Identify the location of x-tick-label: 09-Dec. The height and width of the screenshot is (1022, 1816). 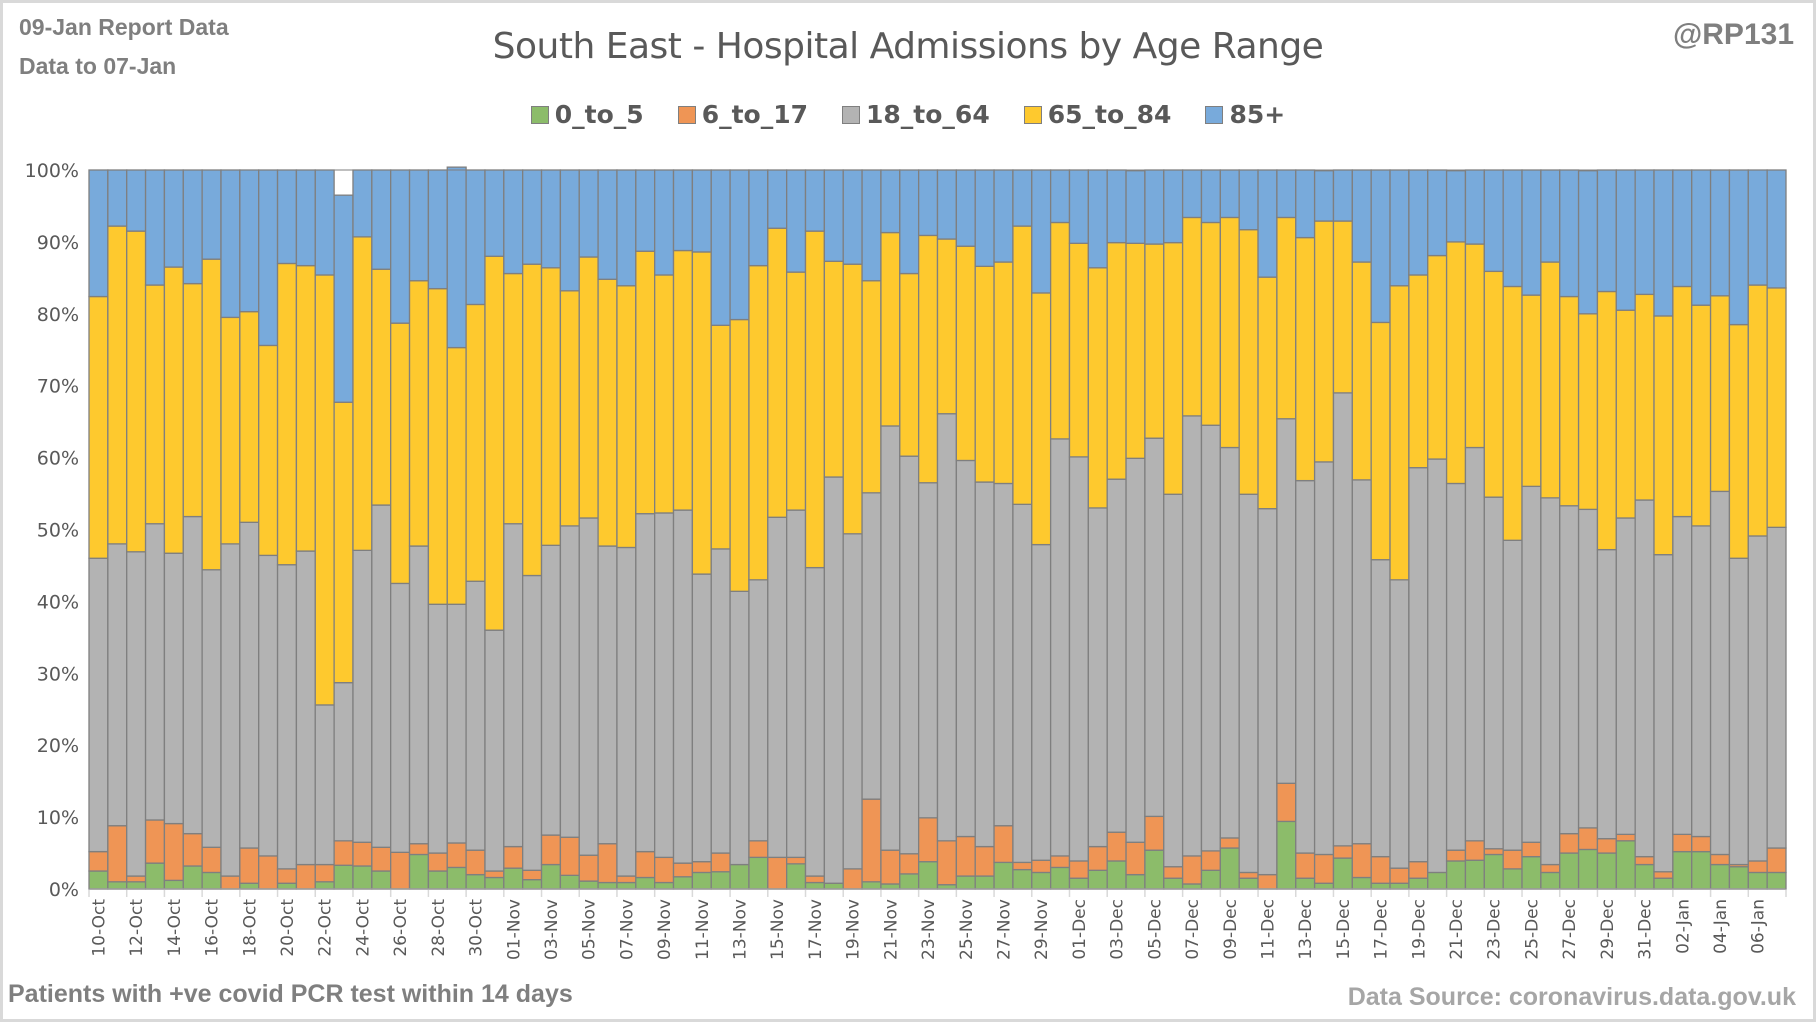
(1231, 929).